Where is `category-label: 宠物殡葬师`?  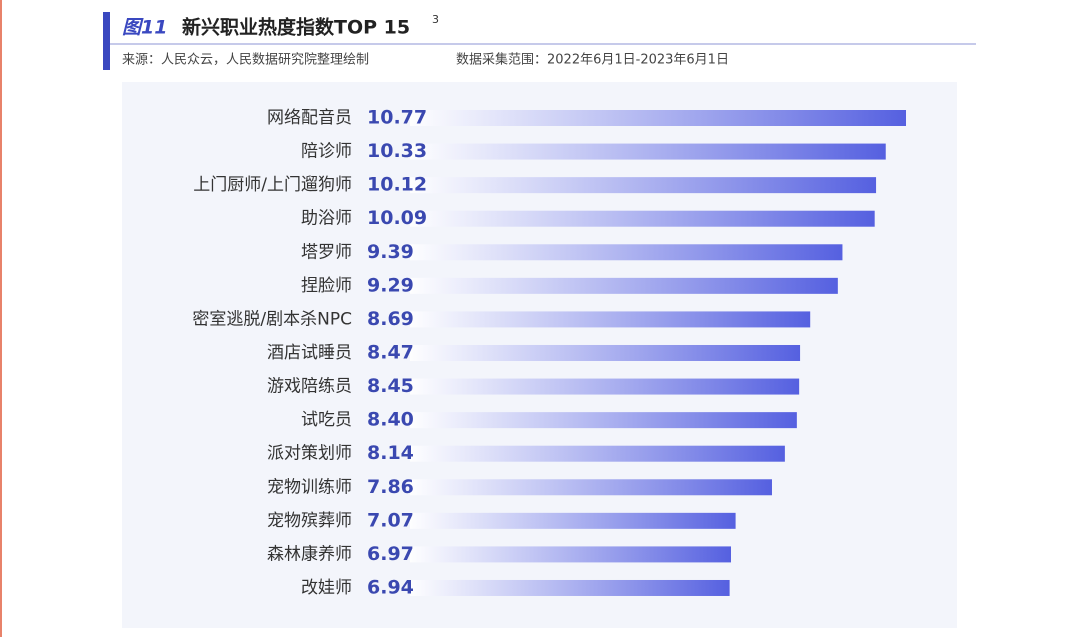 category-label: 宠物殡葬师 is located at coordinates (309, 521).